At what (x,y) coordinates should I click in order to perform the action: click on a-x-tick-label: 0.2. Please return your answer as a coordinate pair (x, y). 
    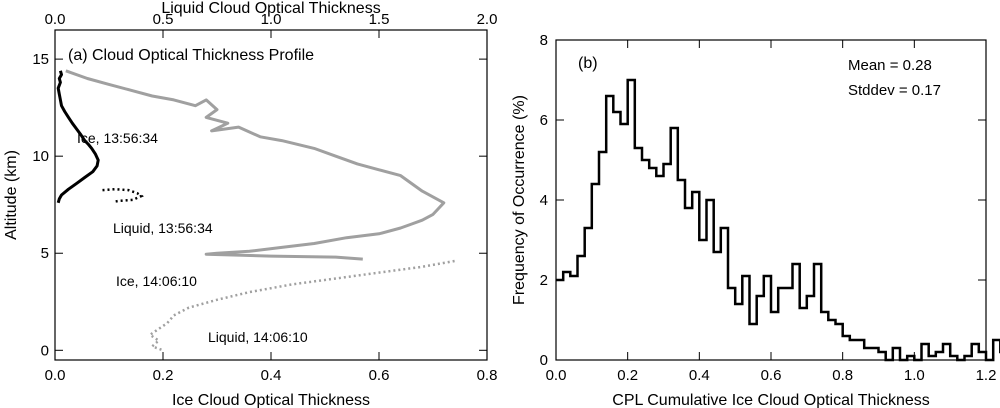
    Looking at the image, I should click on (163, 375).